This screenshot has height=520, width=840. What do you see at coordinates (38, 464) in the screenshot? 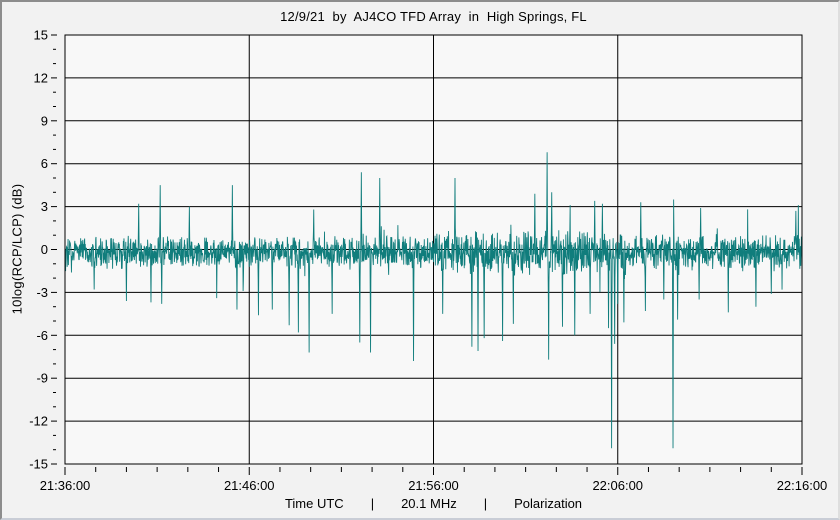
I see `y-tick-label: -15` at bounding box center [38, 464].